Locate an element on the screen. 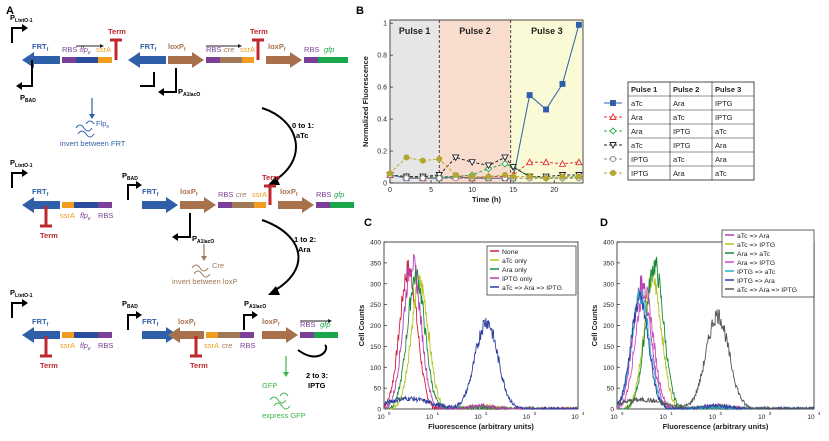  legend-entry: aTc => Ara is located at coordinates (753, 236).